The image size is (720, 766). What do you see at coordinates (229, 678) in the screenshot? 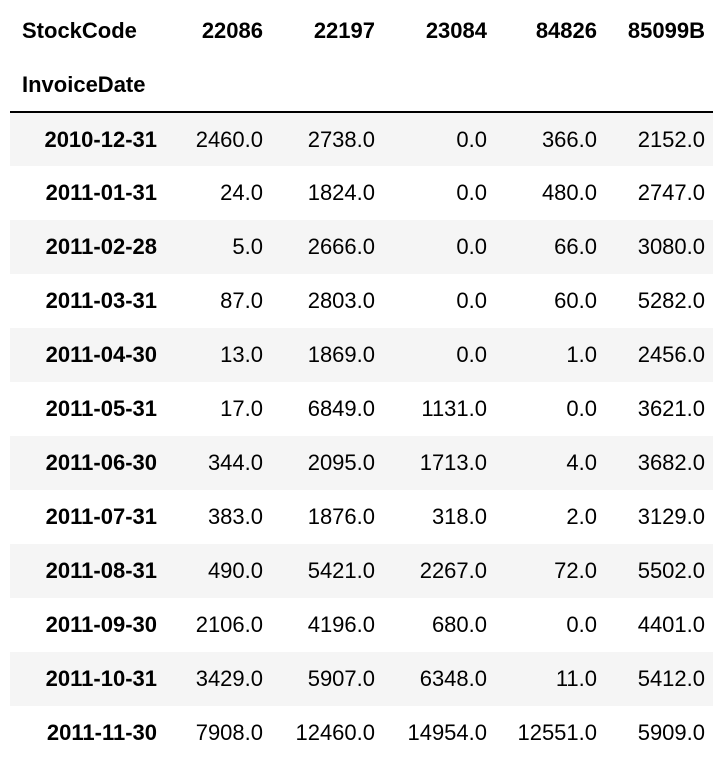
I see `table-cell: 3429.0` at bounding box center [229, 678].